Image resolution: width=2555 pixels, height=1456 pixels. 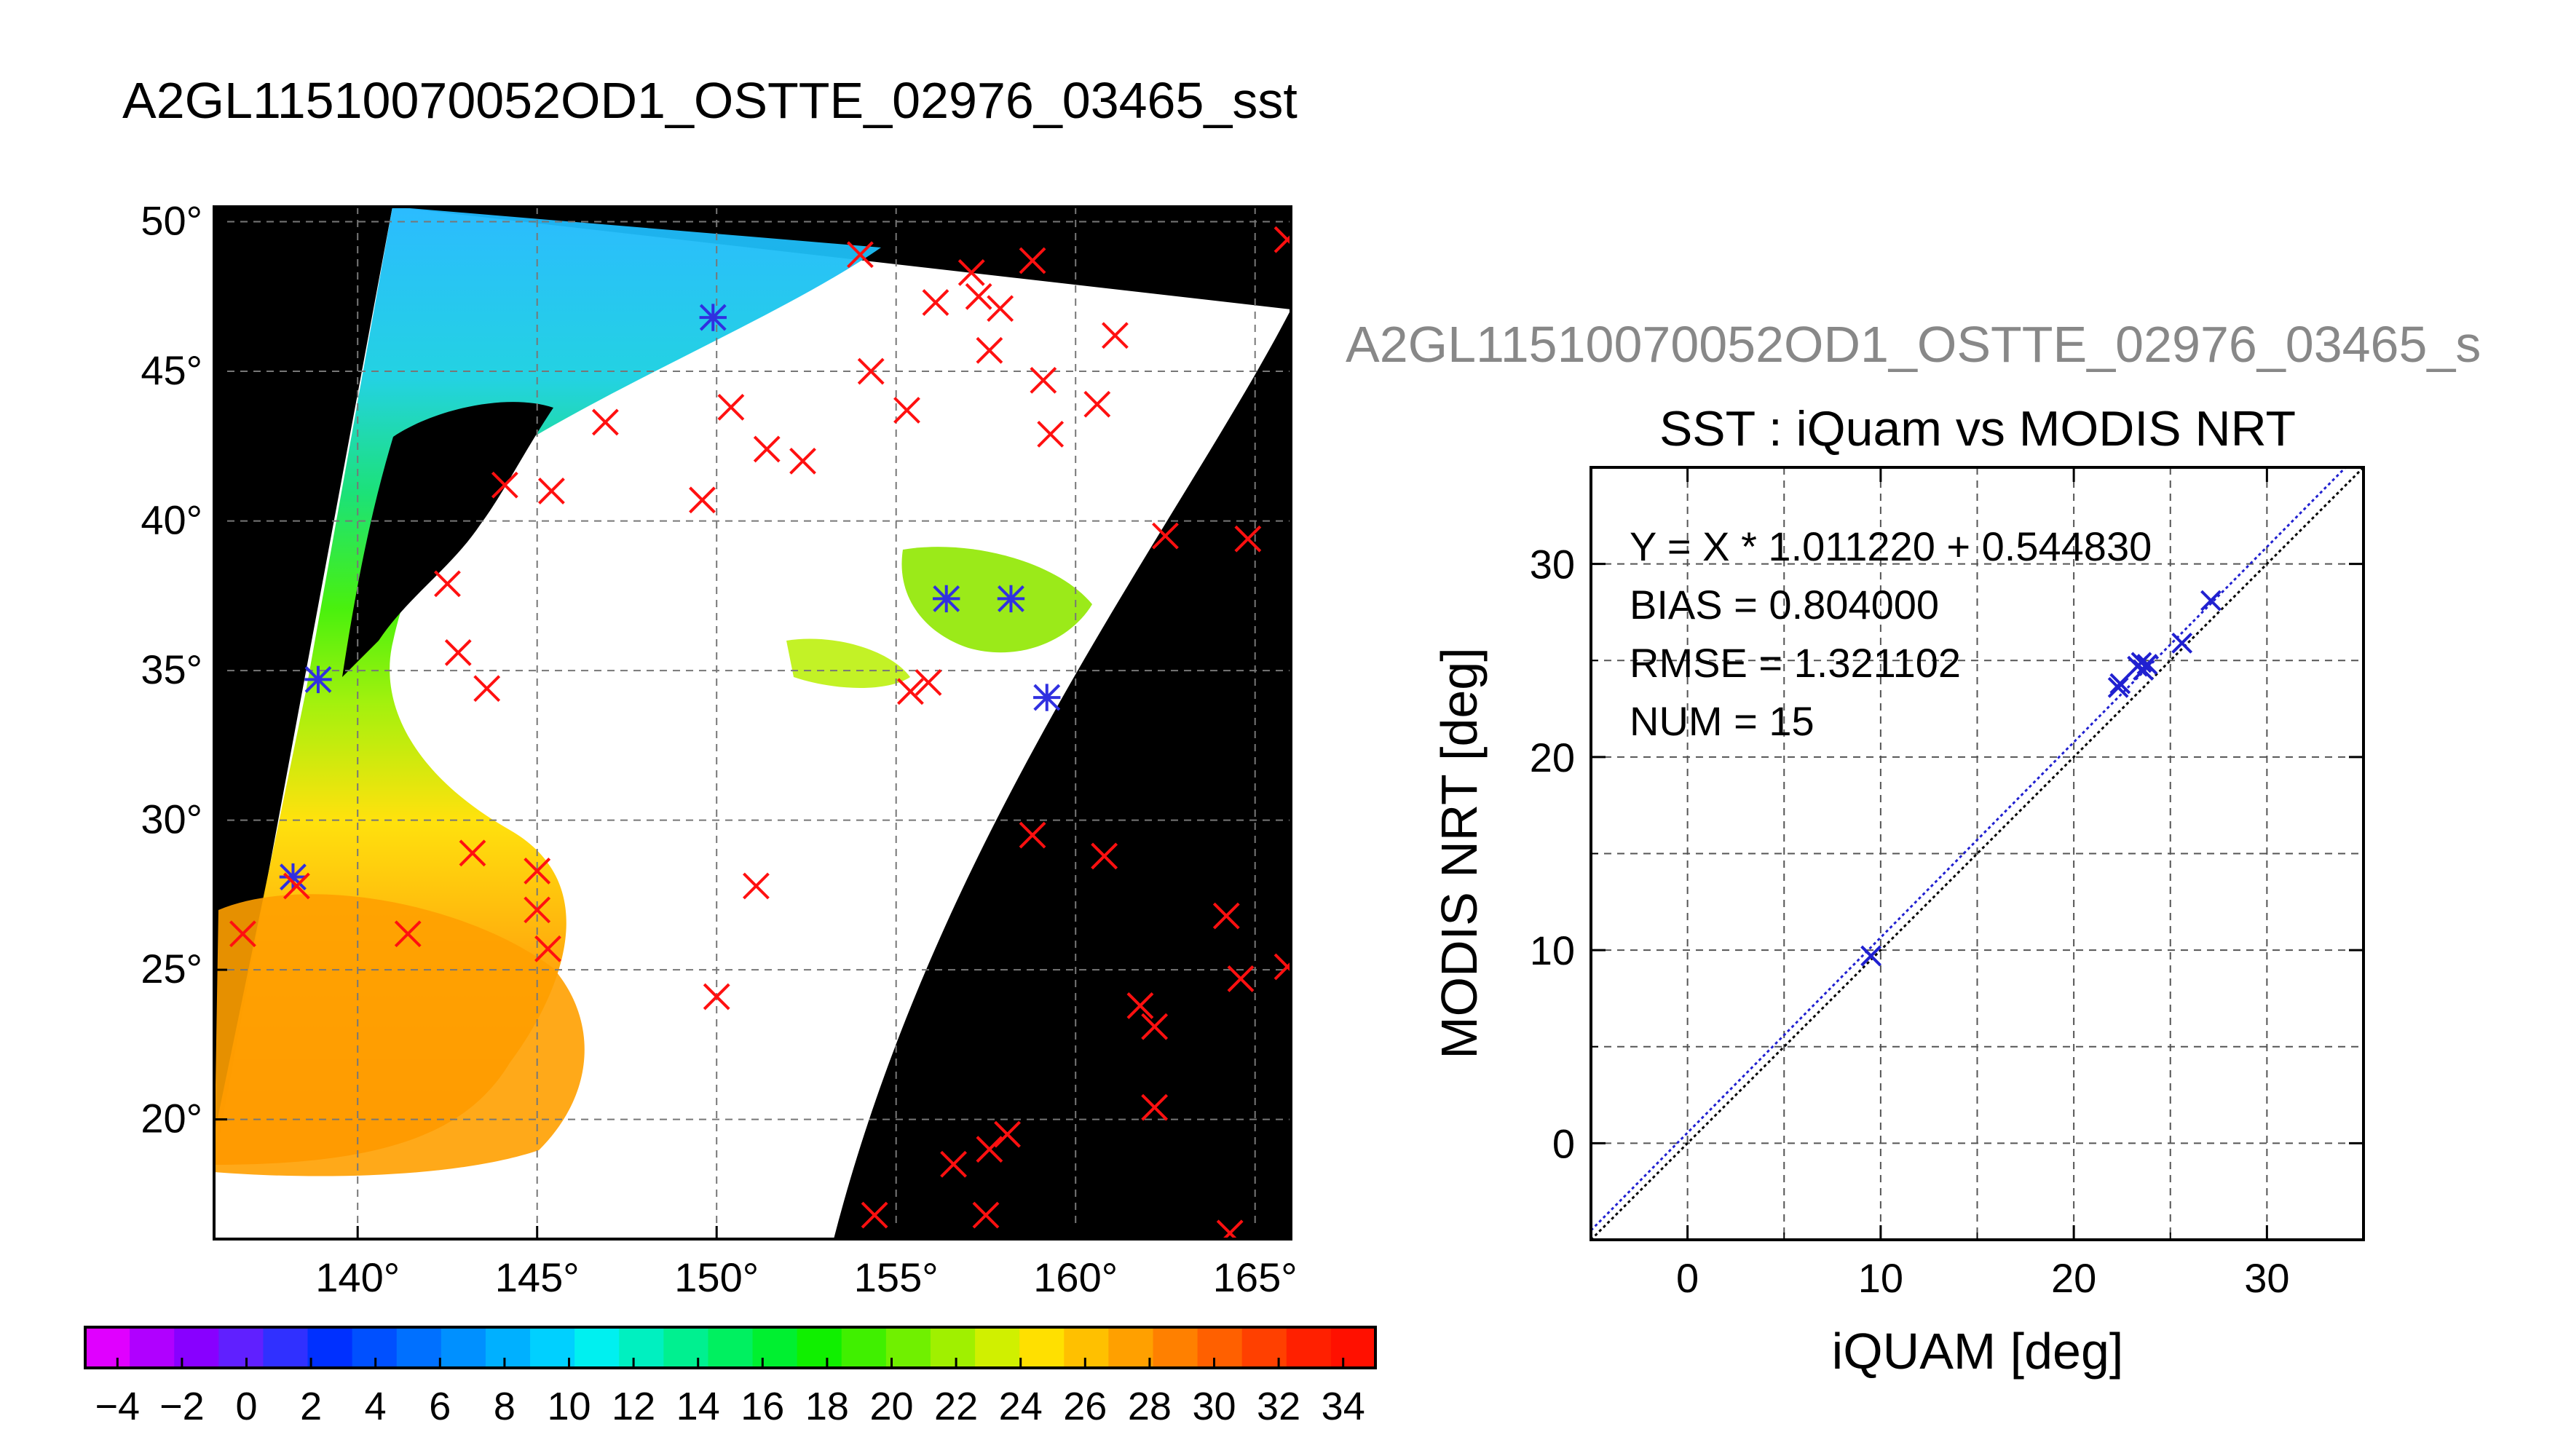 I want to click on colorbar-tick-label: 34, so click(x=1343, y=1406).